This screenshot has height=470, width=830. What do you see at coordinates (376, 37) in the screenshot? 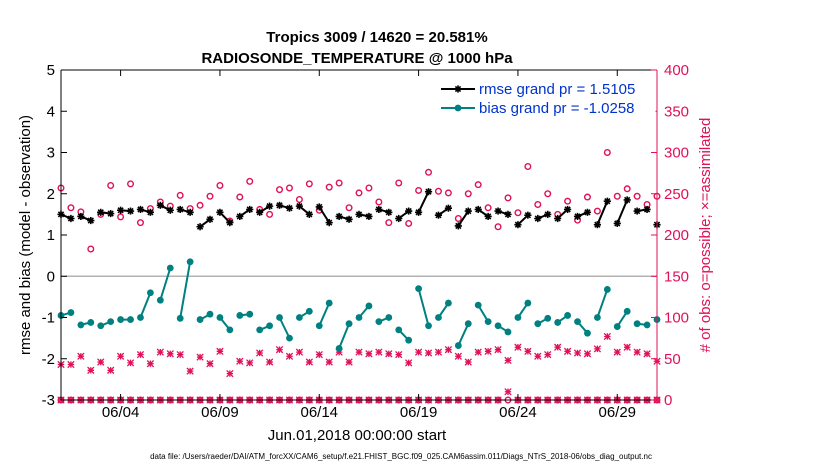
I see `chart-title: Tropics 3009 / 14620 = 20.581%` at bounding box center [376, 37].